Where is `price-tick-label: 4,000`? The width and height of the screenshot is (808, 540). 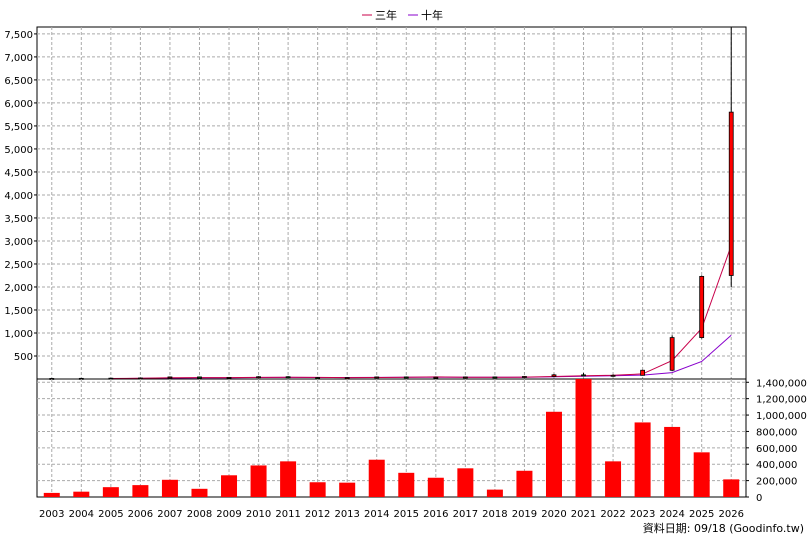 price-tick-label: 4,000 is located at coordinates (18, 196).